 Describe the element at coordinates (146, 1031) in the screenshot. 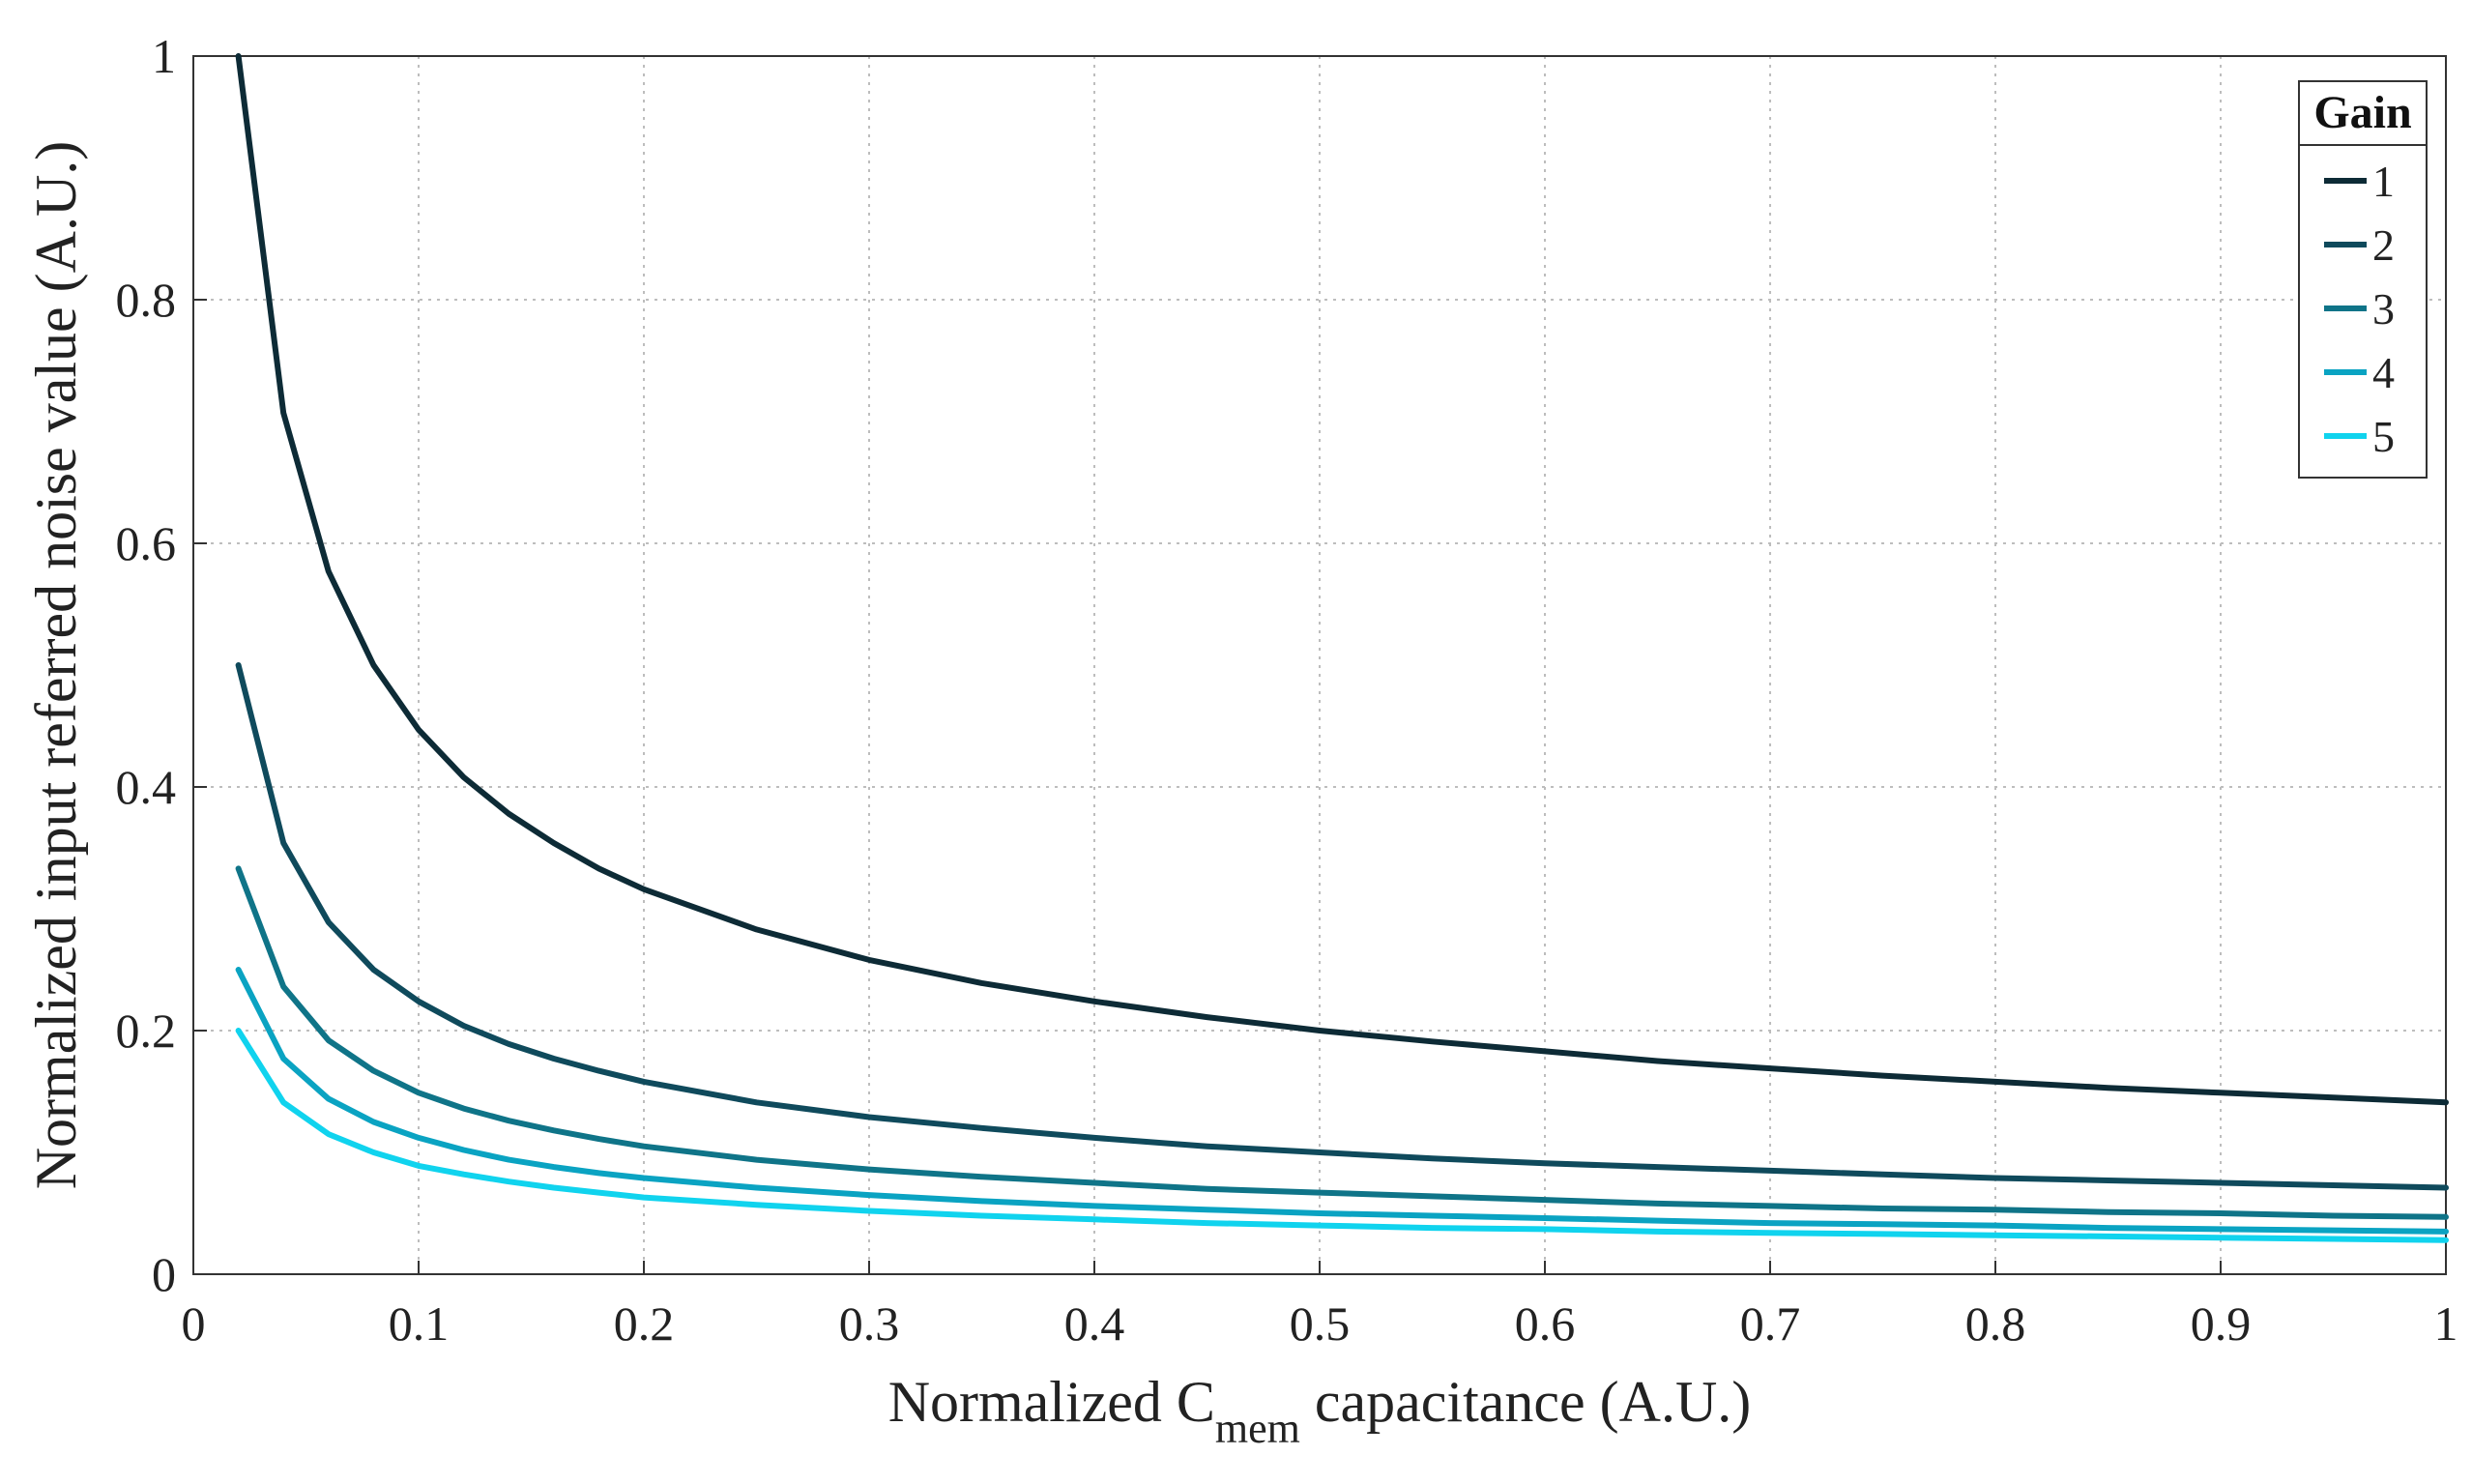

I see `y-tick-label: 0.2` at that location.